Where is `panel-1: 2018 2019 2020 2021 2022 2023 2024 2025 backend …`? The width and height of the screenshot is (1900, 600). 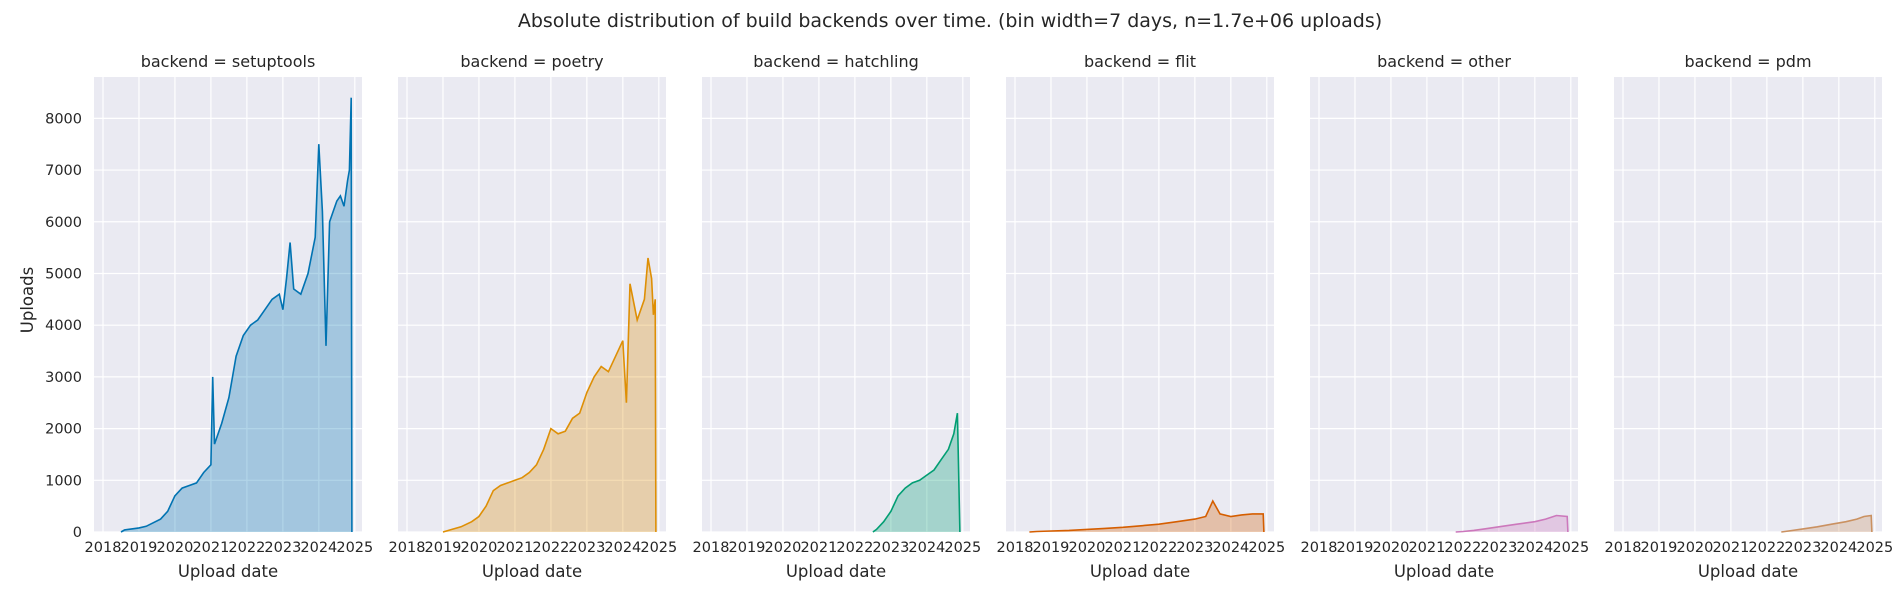 panel-1: 2018 2019 2020 2021 2022 2023 2024 2025 backend … is located at coordinates (533, 316).